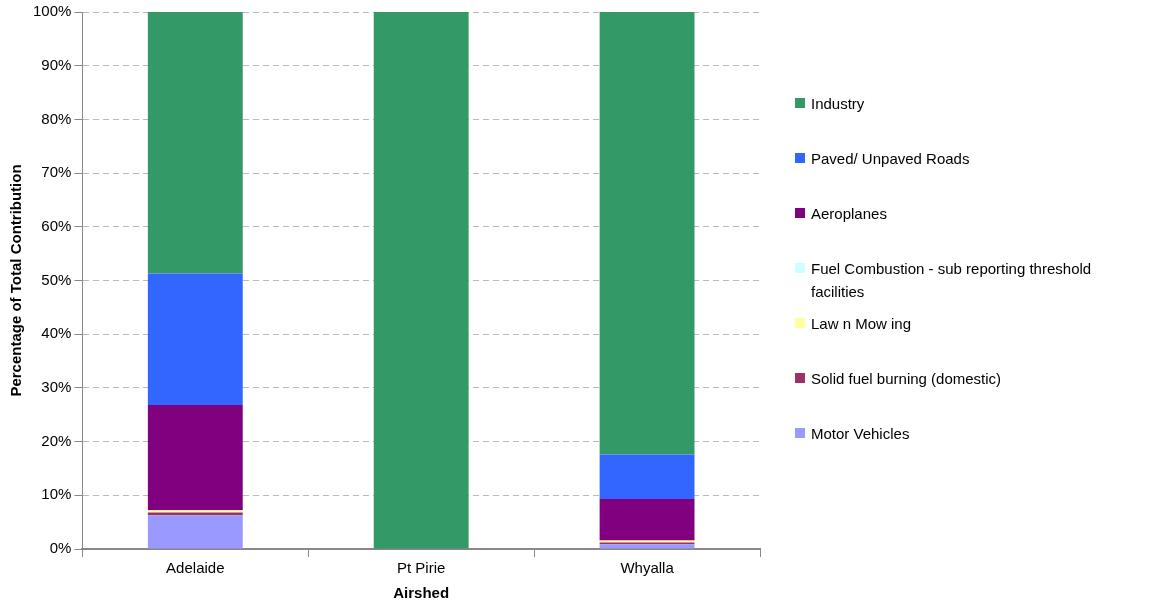 The image size is (1153, 611). I want to click on legend-label: Law n Mow ing, so click(861, 324).